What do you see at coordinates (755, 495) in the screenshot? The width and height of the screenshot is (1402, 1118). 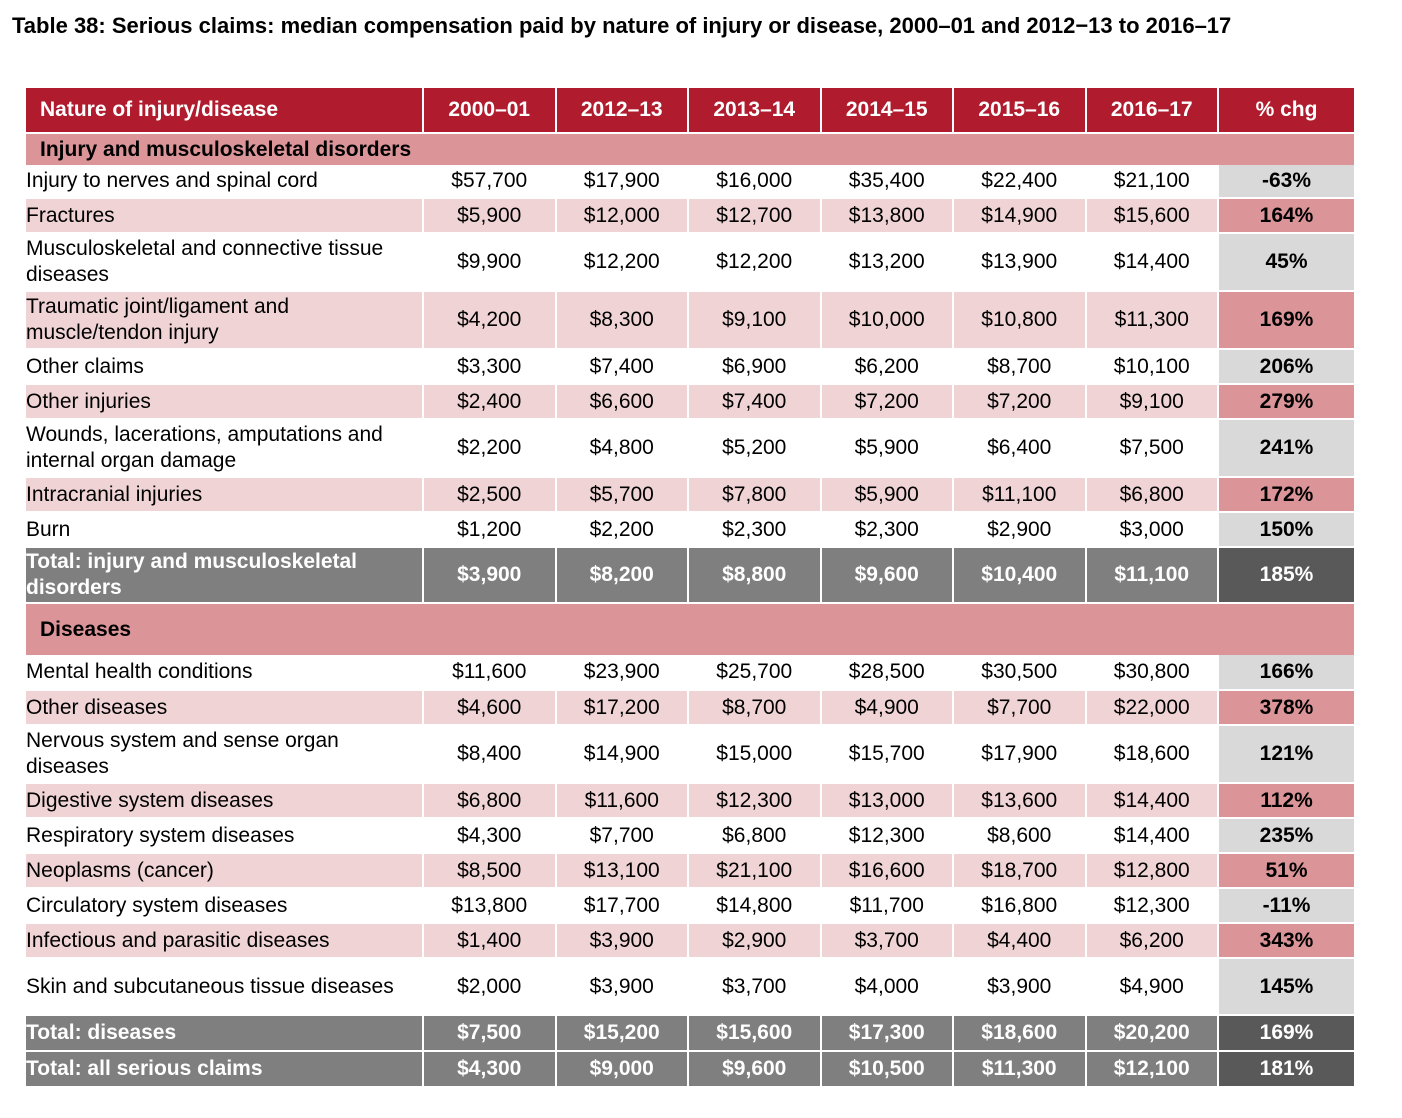 I see `value-cell: $7,800` at bounding box center [755, 495].